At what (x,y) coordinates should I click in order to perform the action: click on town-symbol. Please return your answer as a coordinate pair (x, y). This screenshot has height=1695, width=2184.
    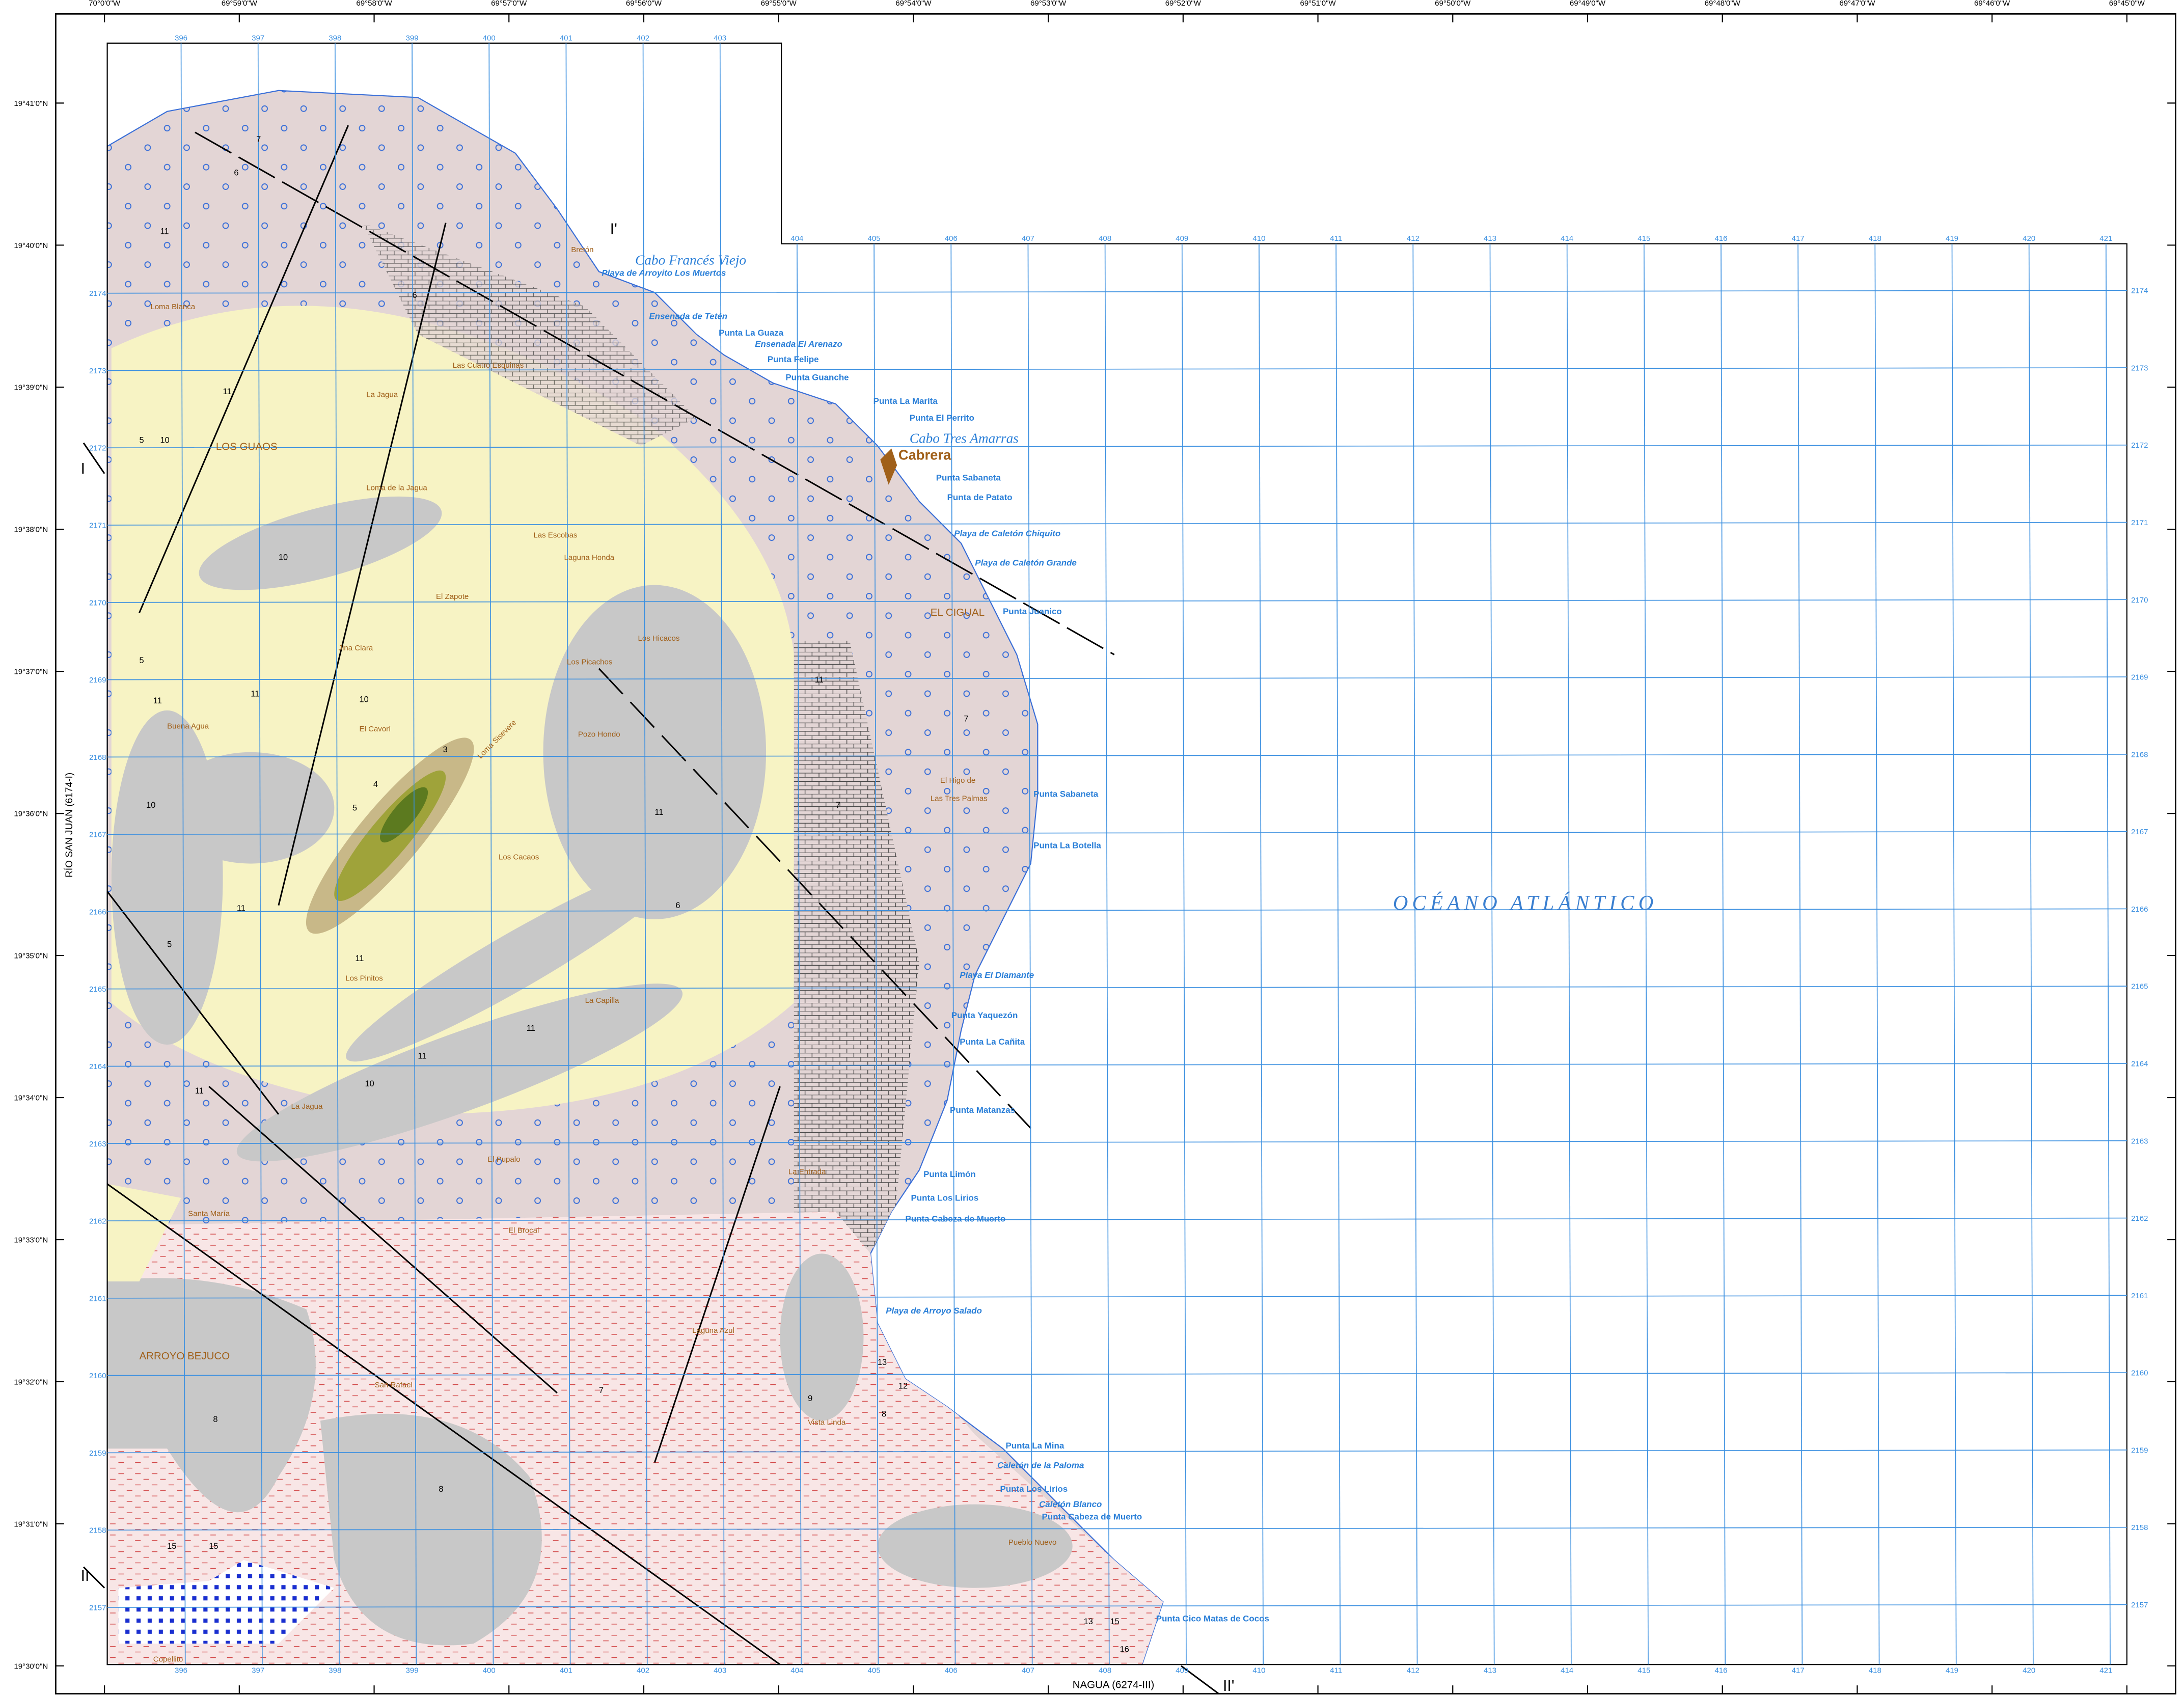
    Looking at the image, I should click on (889, 466).